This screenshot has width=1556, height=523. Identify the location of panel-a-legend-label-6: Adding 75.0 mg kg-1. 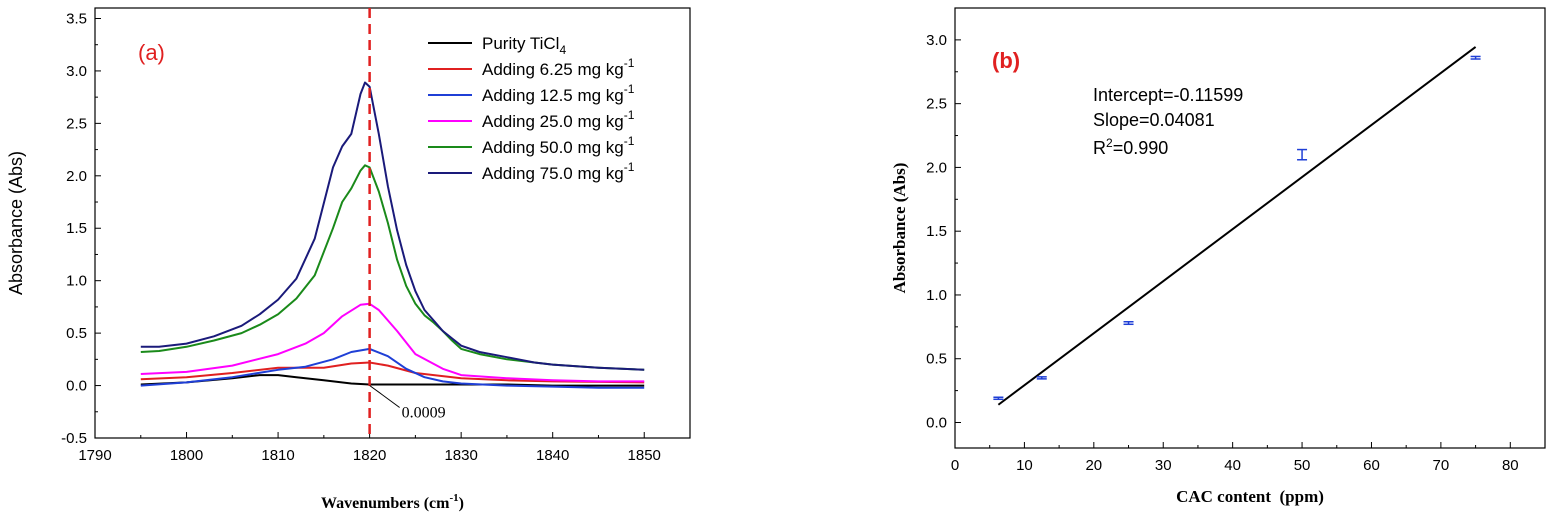
(558, 171).